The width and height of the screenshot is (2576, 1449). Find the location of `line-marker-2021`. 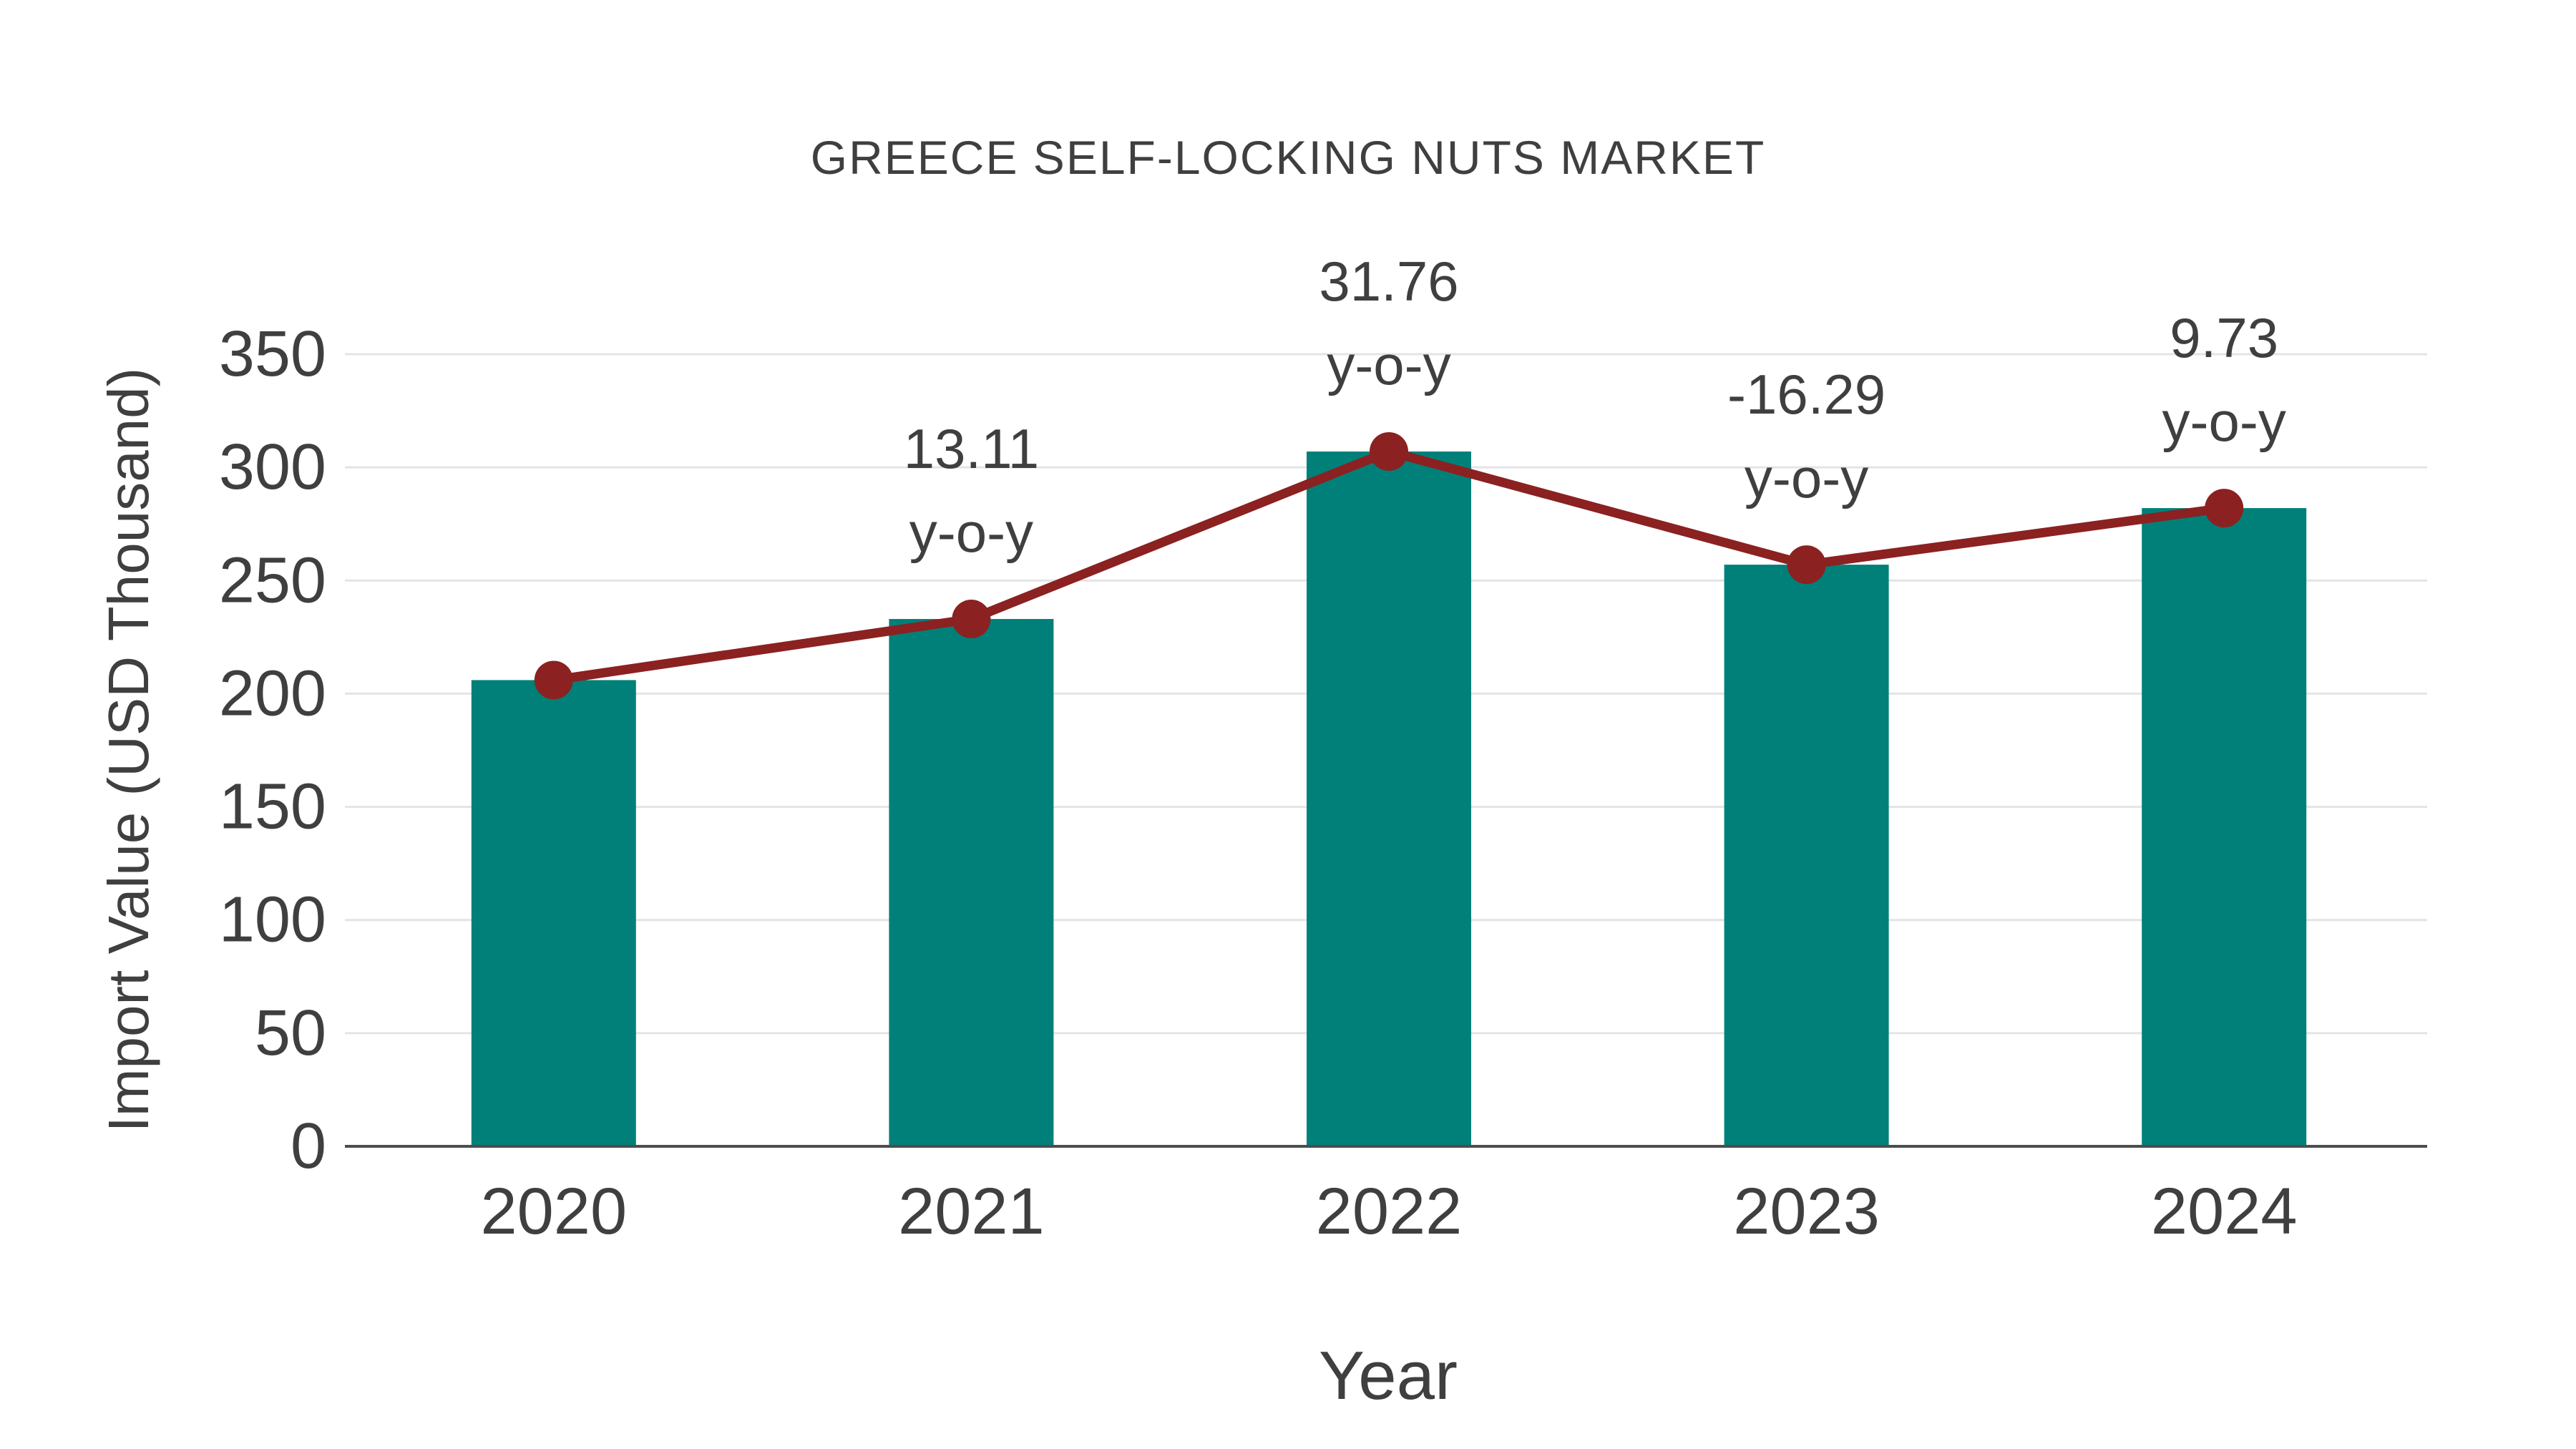

line-marker-2021 is located at coordinates (971, 619).